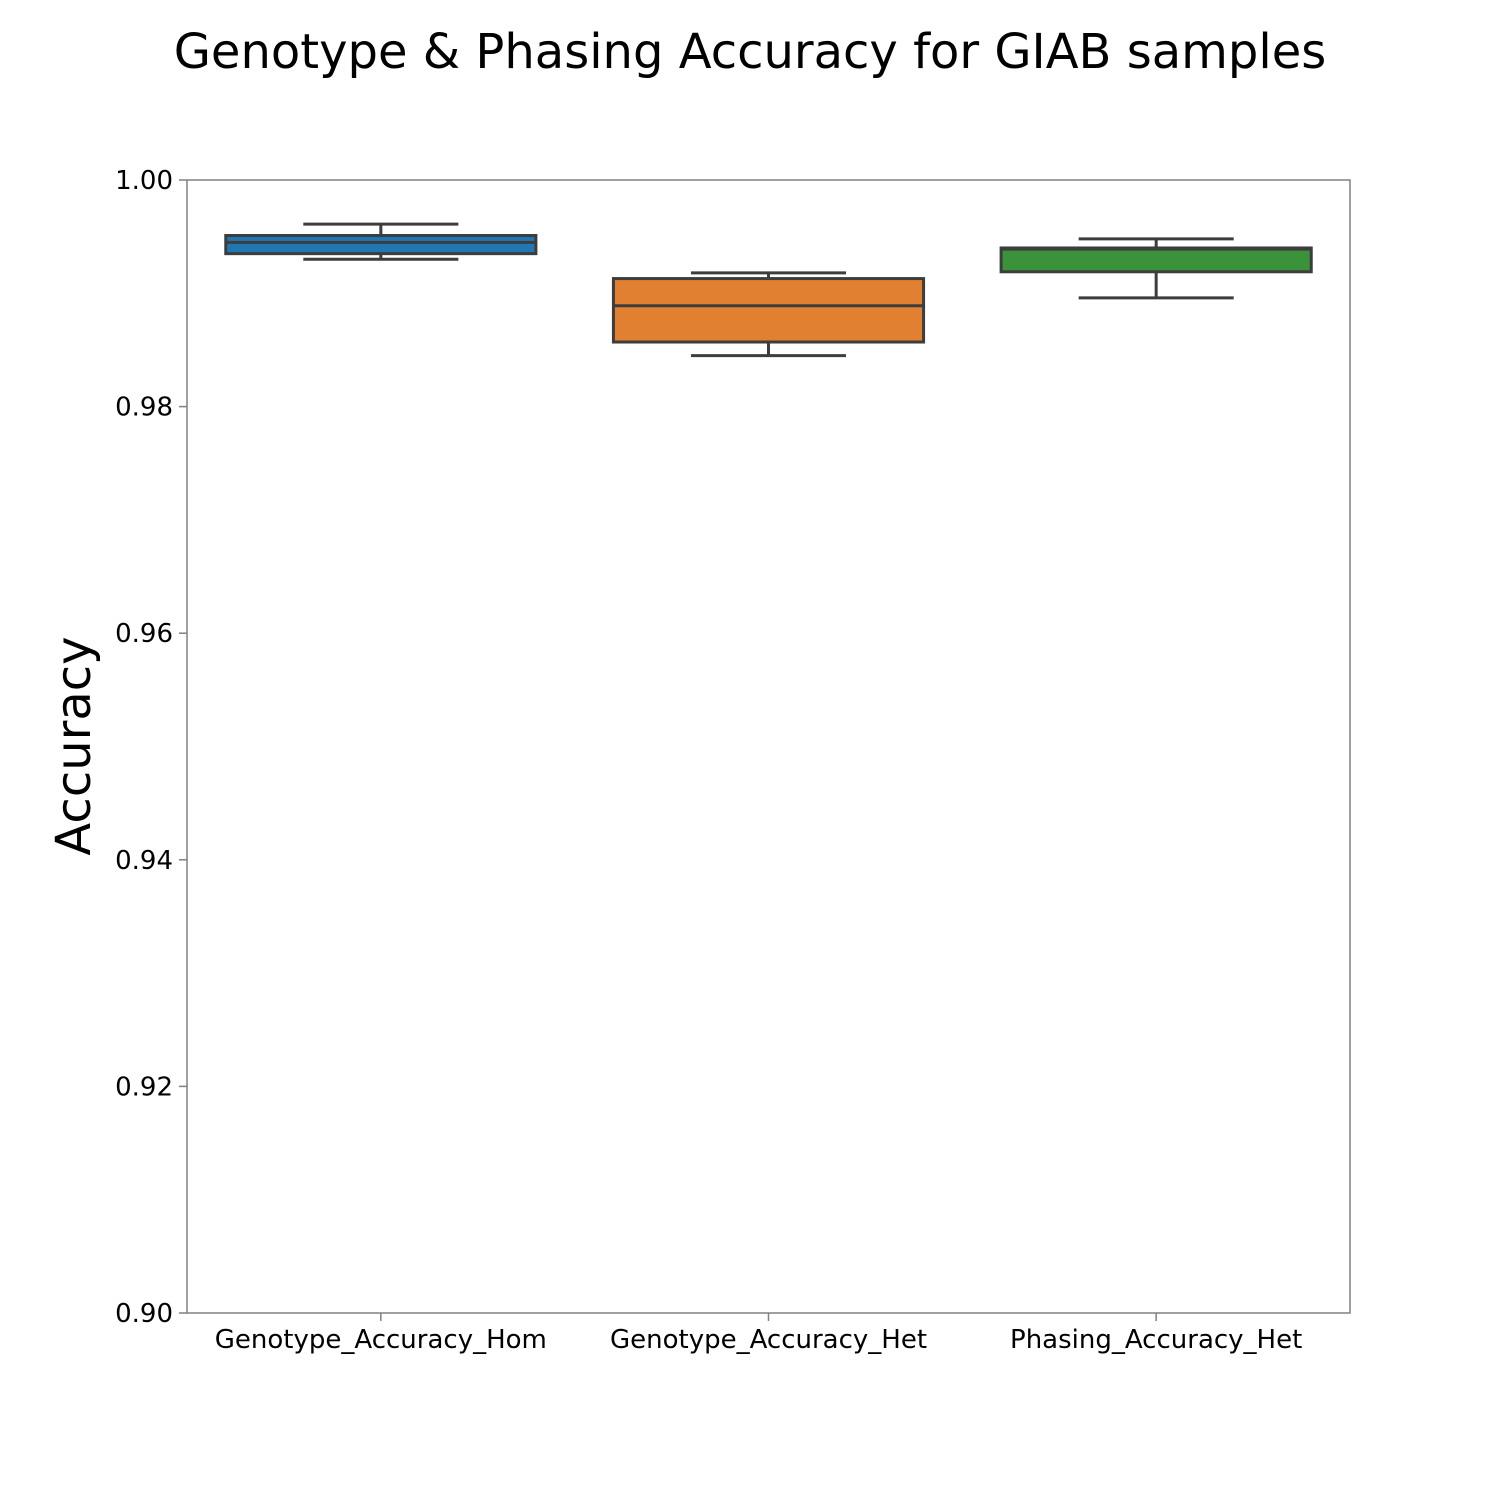  I want to click on y-tick-label: 0.92, so click(144, 1087).